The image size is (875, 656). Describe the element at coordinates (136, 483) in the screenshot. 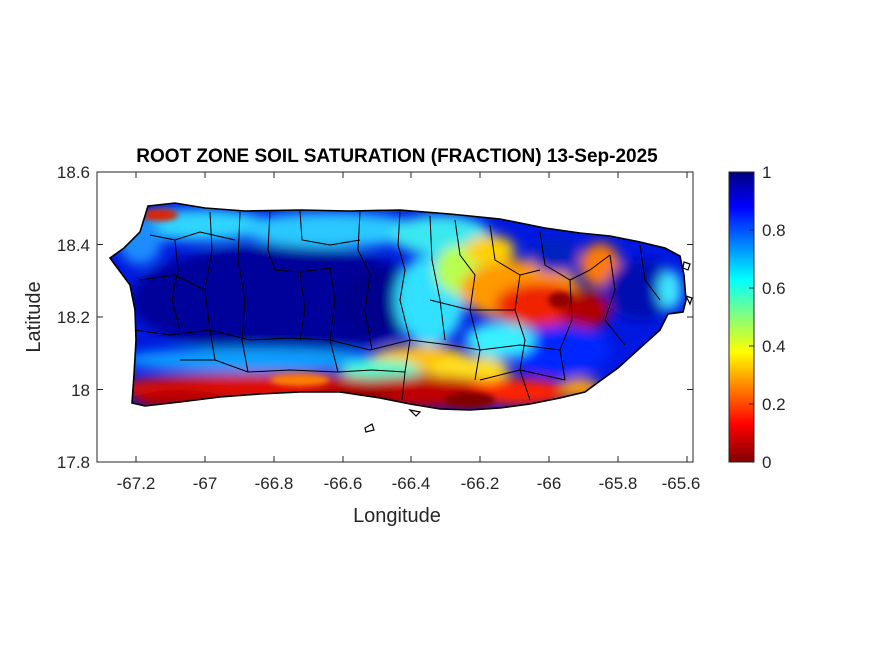

I see `x-tick-label: -67.2` at that location.